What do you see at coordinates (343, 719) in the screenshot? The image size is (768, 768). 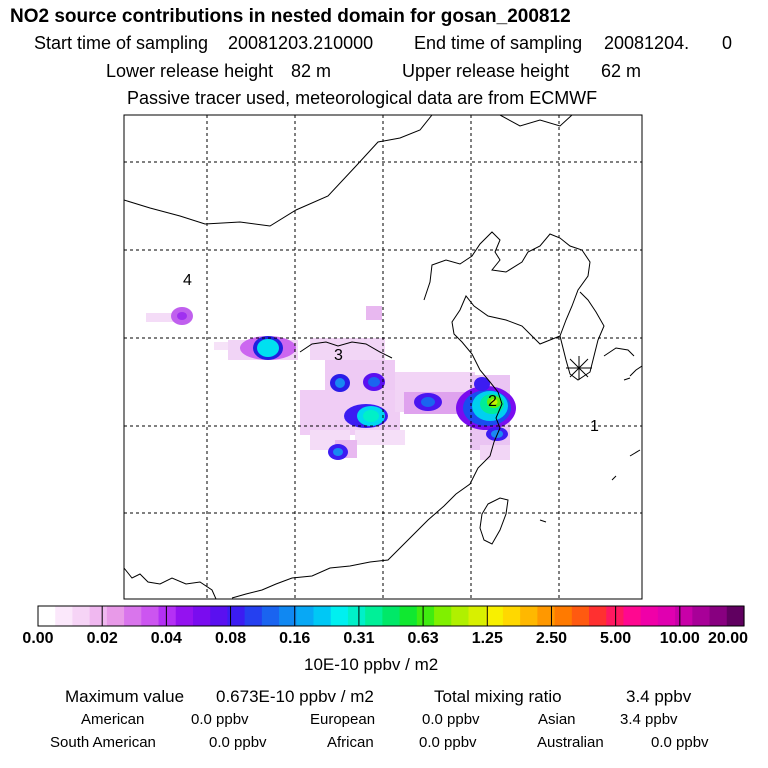 I see `region-name: European` at bounding box center [343, 719].